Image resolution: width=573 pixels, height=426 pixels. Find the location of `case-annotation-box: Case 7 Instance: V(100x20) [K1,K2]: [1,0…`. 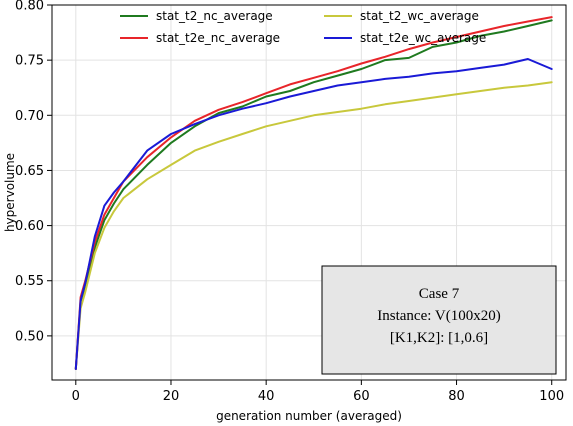

case-annotation-box: Case 7 Instance: V(100x20) [K1,K2]: [1,0… is located at coordinates (439, 320).